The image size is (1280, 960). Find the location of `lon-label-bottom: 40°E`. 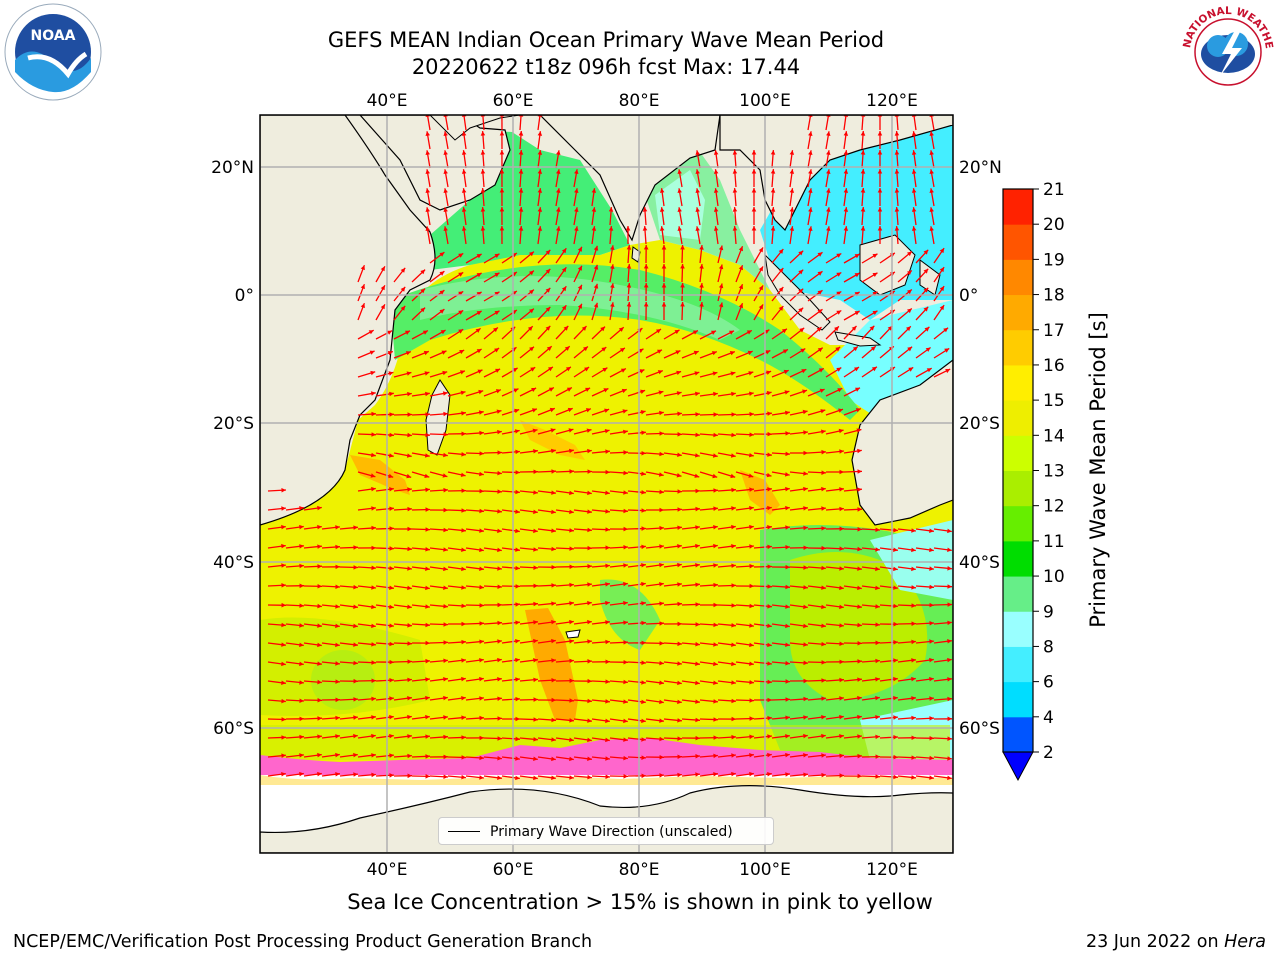

lon-label-bottom: 40°E is located at coordinates (387, 870).